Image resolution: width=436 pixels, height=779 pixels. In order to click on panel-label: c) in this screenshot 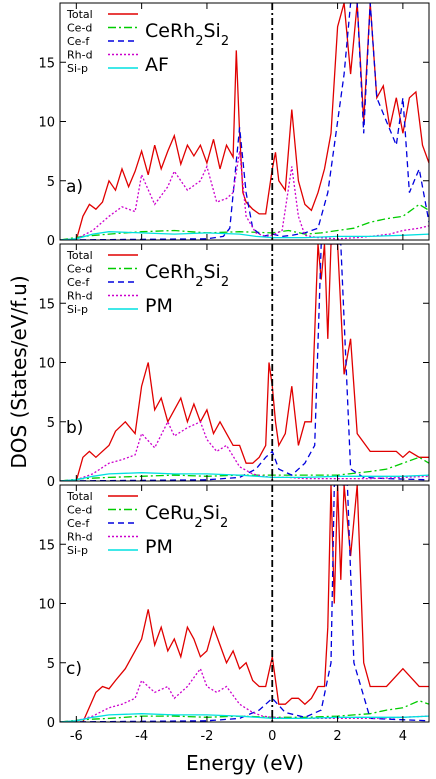, I will do `click(74, 669)`.